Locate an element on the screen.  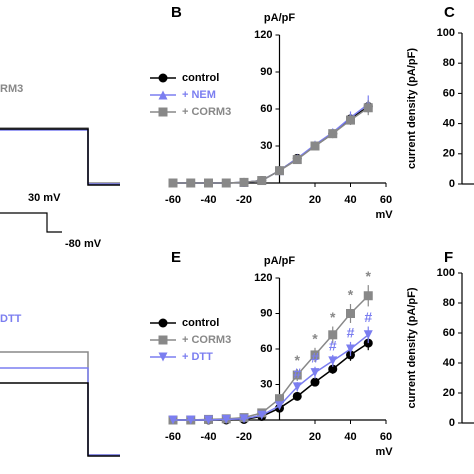
panel-letter: C is located at coordinates (449, 12).